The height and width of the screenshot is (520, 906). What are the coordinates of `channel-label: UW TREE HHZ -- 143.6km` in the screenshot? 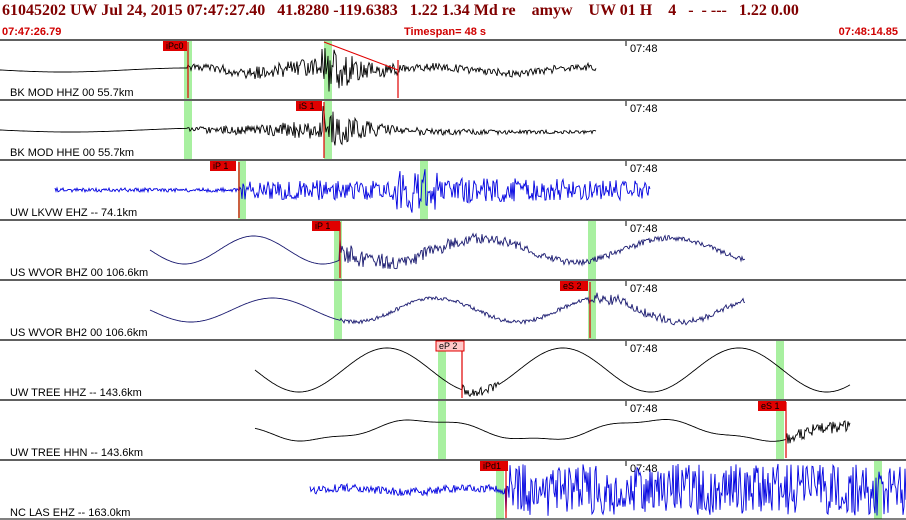 It's located at (76, 393).